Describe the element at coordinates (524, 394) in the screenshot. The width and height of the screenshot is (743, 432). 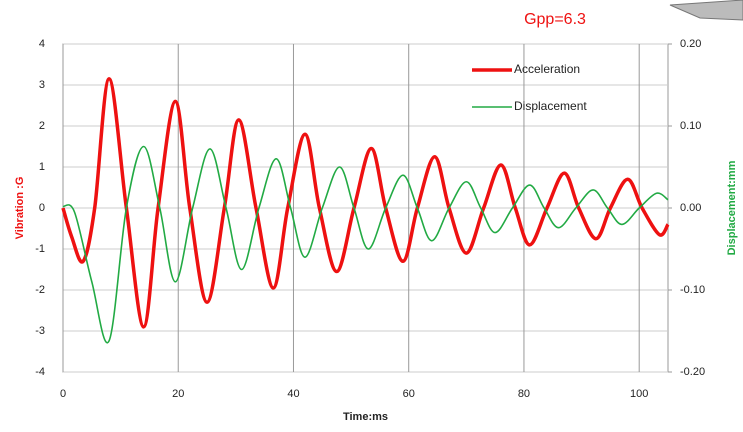
I see `x-tick-label: 80` at that location.